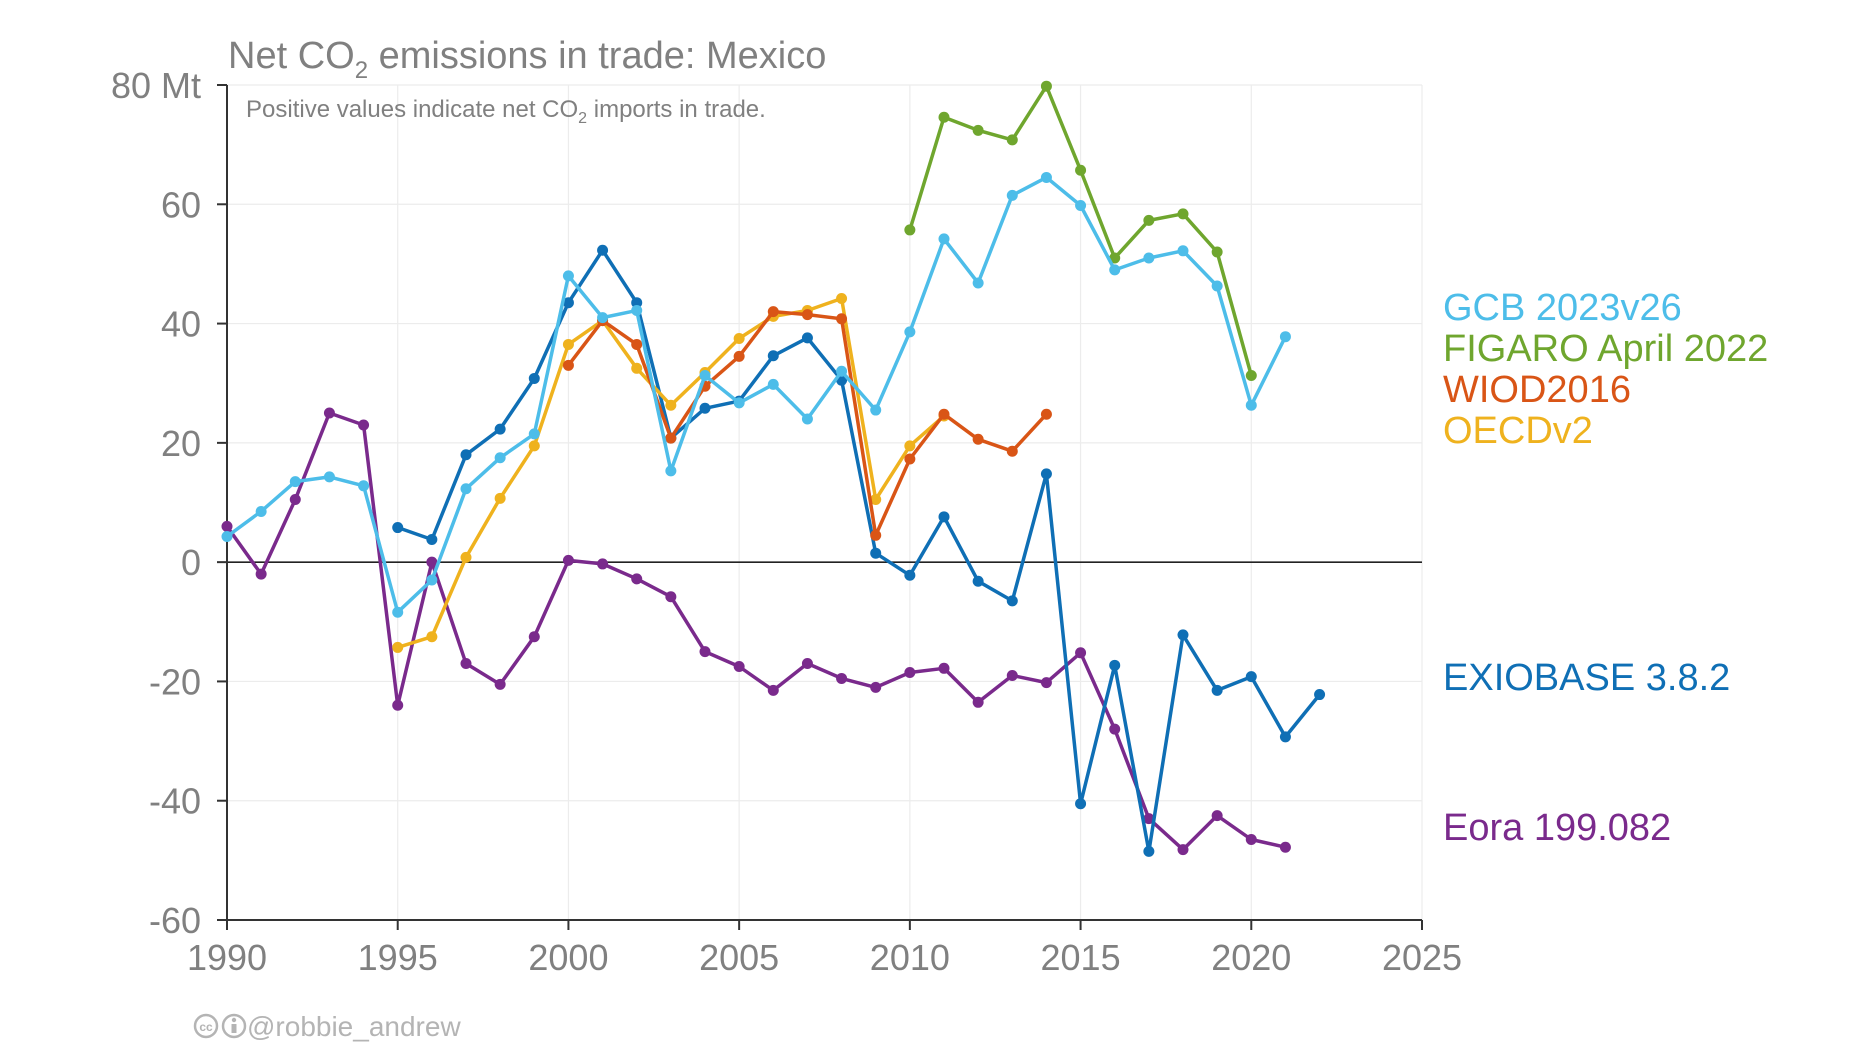  Describe the element at coordinates (181, 204) in the screenshot. I see `y-tick-label: 60` at that location.